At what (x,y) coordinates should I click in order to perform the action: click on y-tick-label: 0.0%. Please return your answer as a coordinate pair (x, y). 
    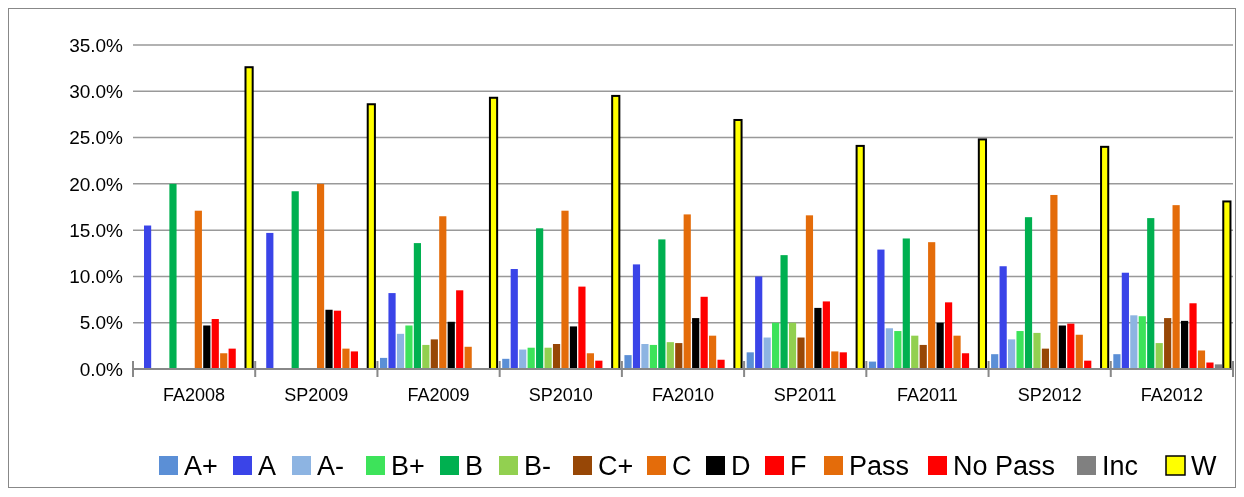
    Looking at the image, I should click on (101, 369).